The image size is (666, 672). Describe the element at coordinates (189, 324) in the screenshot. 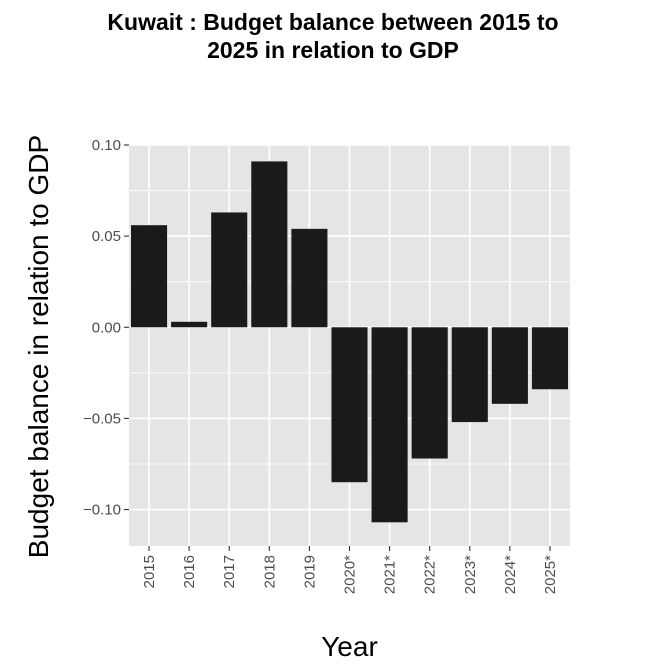

I see `bar-2016` at that location.